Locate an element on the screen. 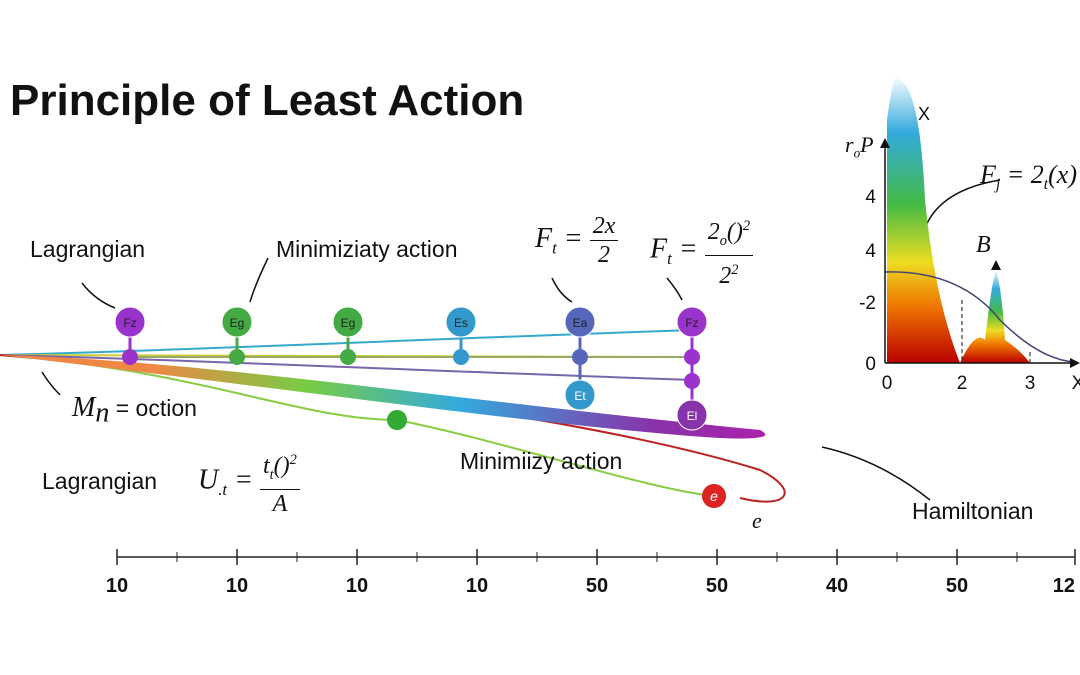  rhs-sub: t is located at coordinates (1046, 185).